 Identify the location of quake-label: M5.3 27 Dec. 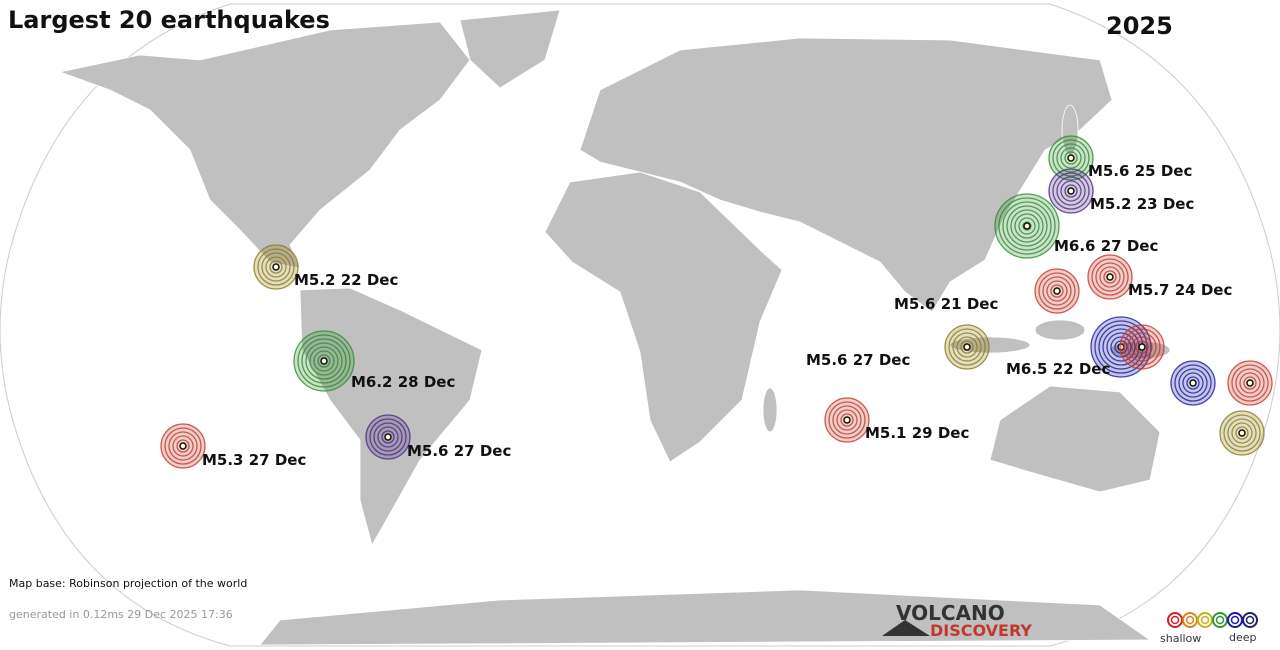
(254, 460).